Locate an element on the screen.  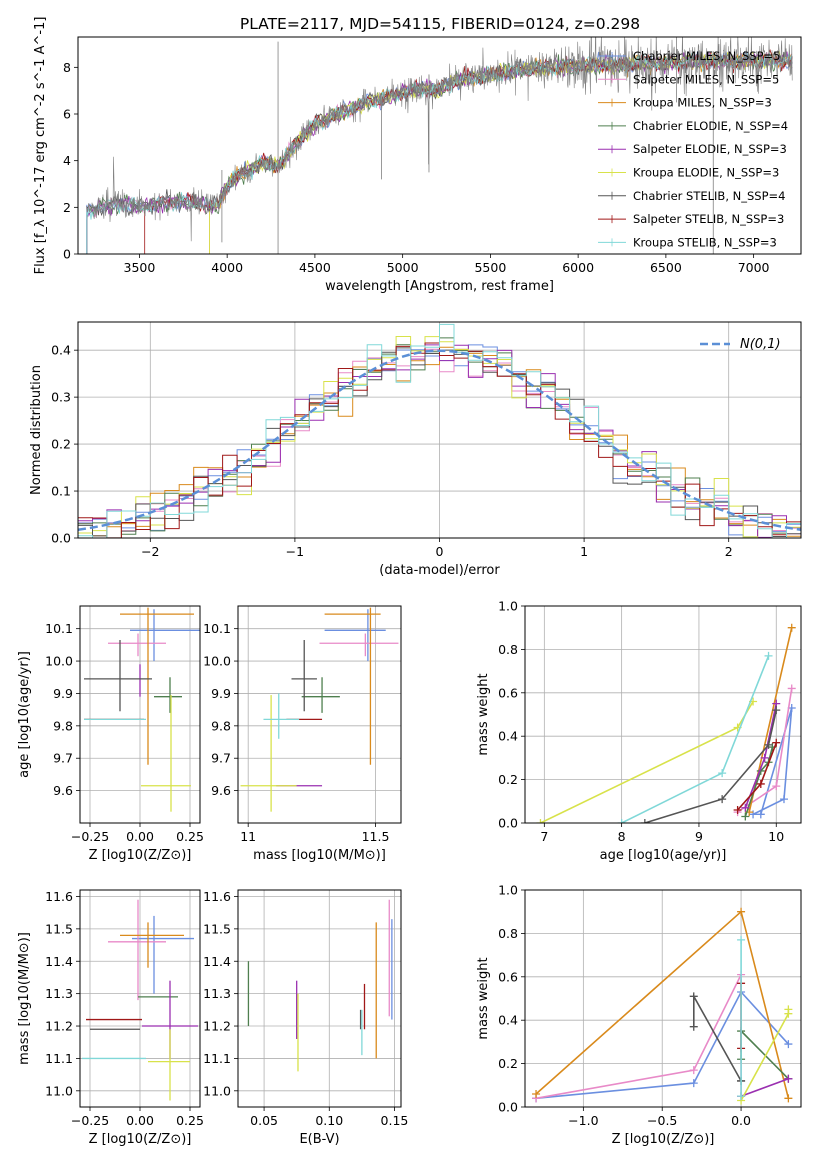
x-axis-label: (data-model)/error is located at coordinates (439, 570).